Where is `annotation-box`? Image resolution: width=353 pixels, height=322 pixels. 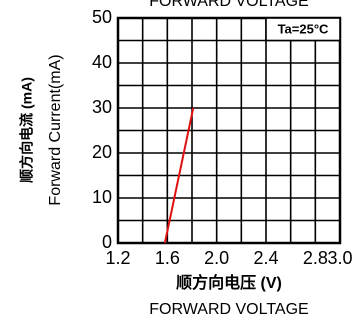
annotation-box is located at coordinates (303, 29).